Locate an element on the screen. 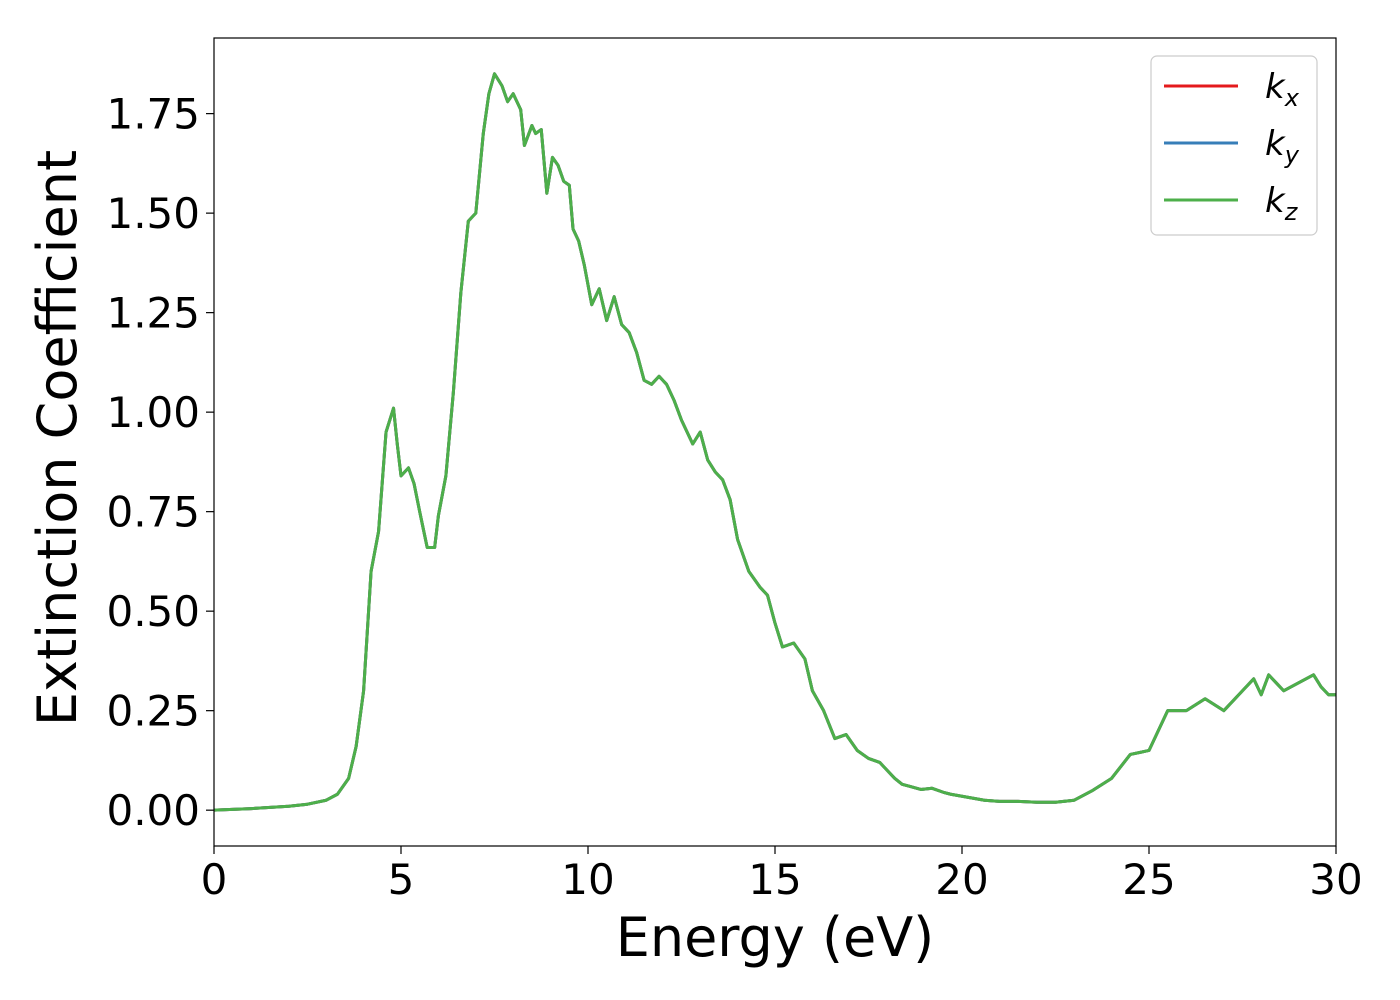 The image size is (1400, 1000). x-axis-title: Energy (eV) is located at coordinates (775, 937).